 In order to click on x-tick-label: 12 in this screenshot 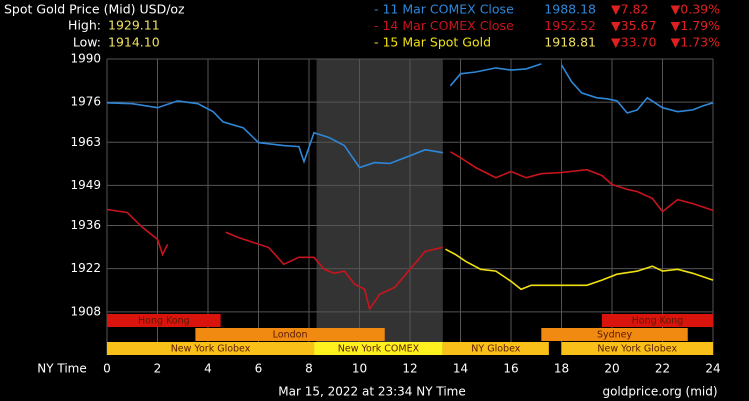, I will do `click(409, 369)`.